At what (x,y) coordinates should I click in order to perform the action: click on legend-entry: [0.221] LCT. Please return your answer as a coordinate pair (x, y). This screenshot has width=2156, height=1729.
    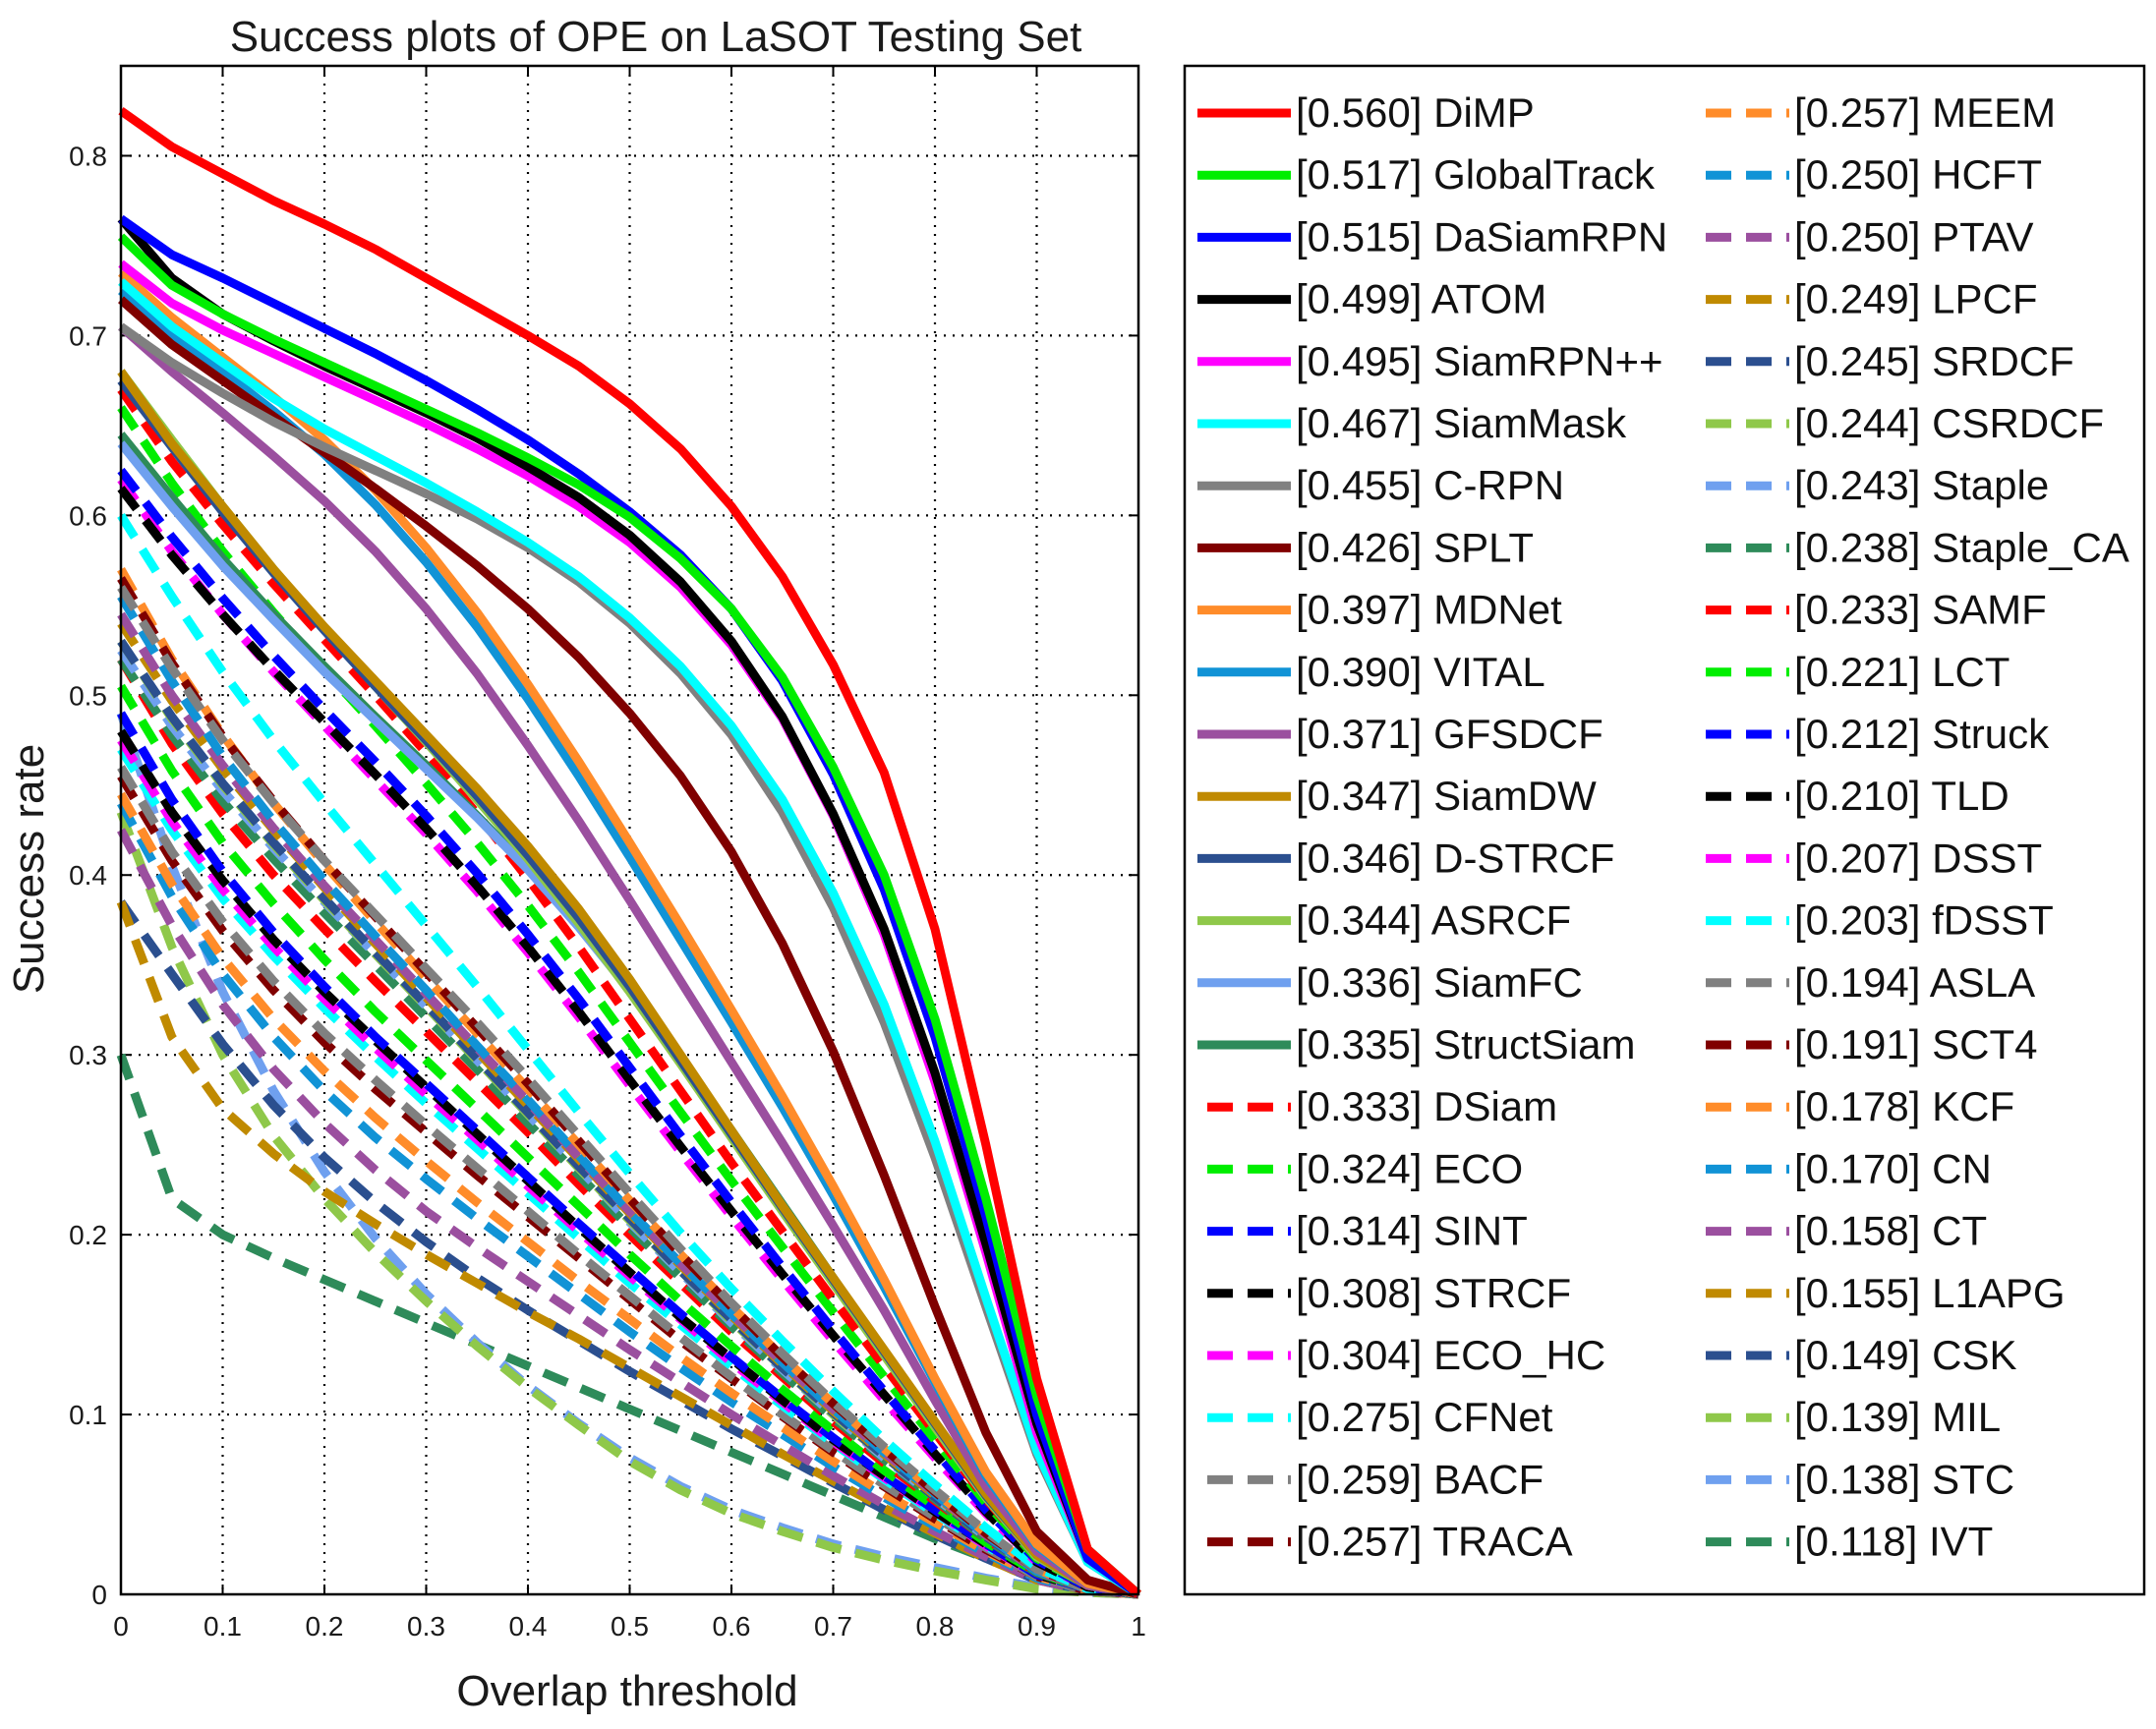
    Looking at the image, I should click on (1853, 672).